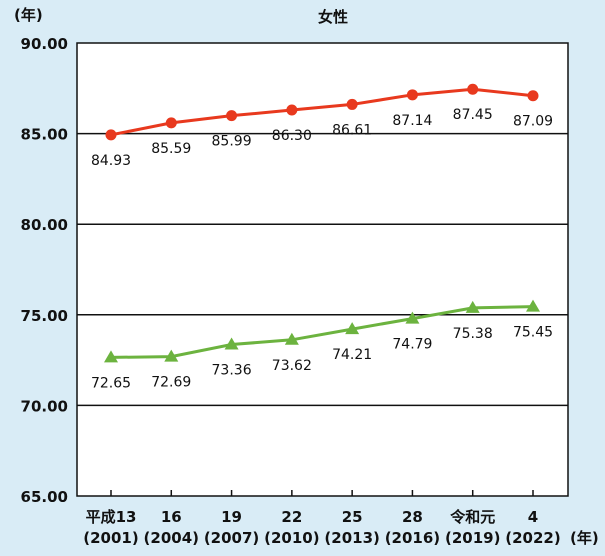 The height and width of the screenshot is (556, 605). What do you see at coordinates (412, 517) in the screenshot?
I see `x-tick-label: 28` at bounding box center [412, 517].